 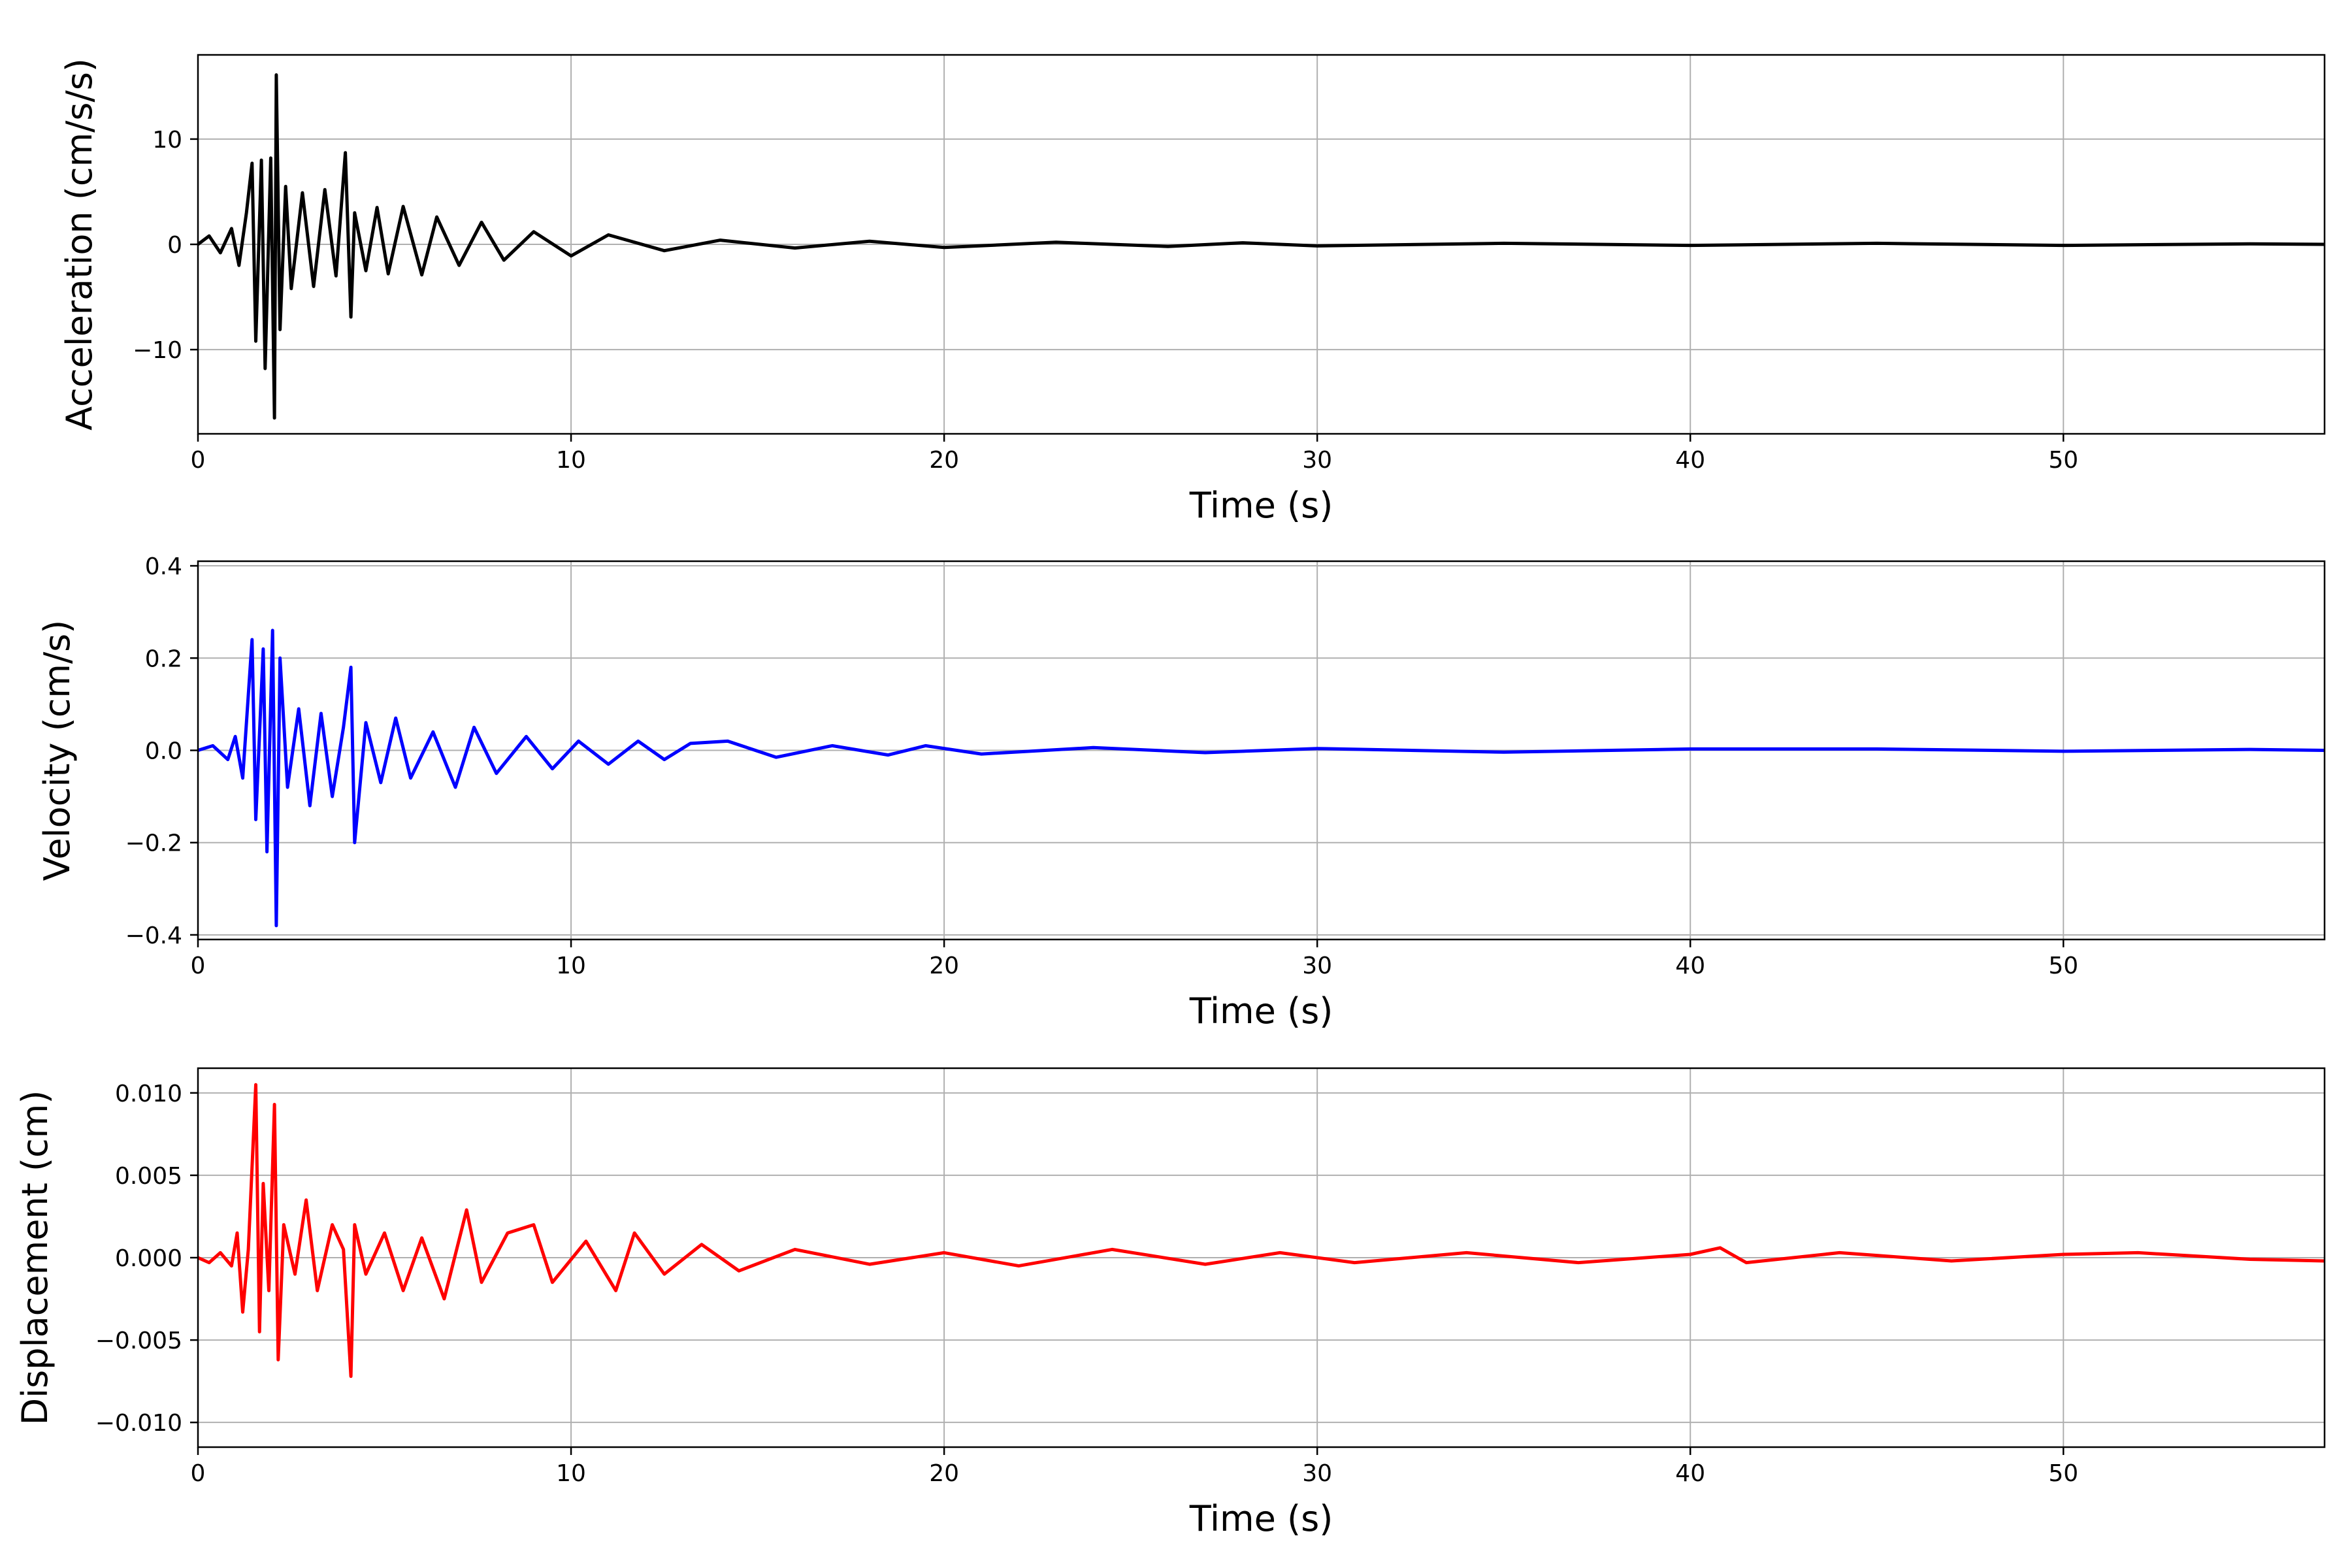 I want to click on velocity-y-tick-label-4: 0.4, so click(x=163, y=566).